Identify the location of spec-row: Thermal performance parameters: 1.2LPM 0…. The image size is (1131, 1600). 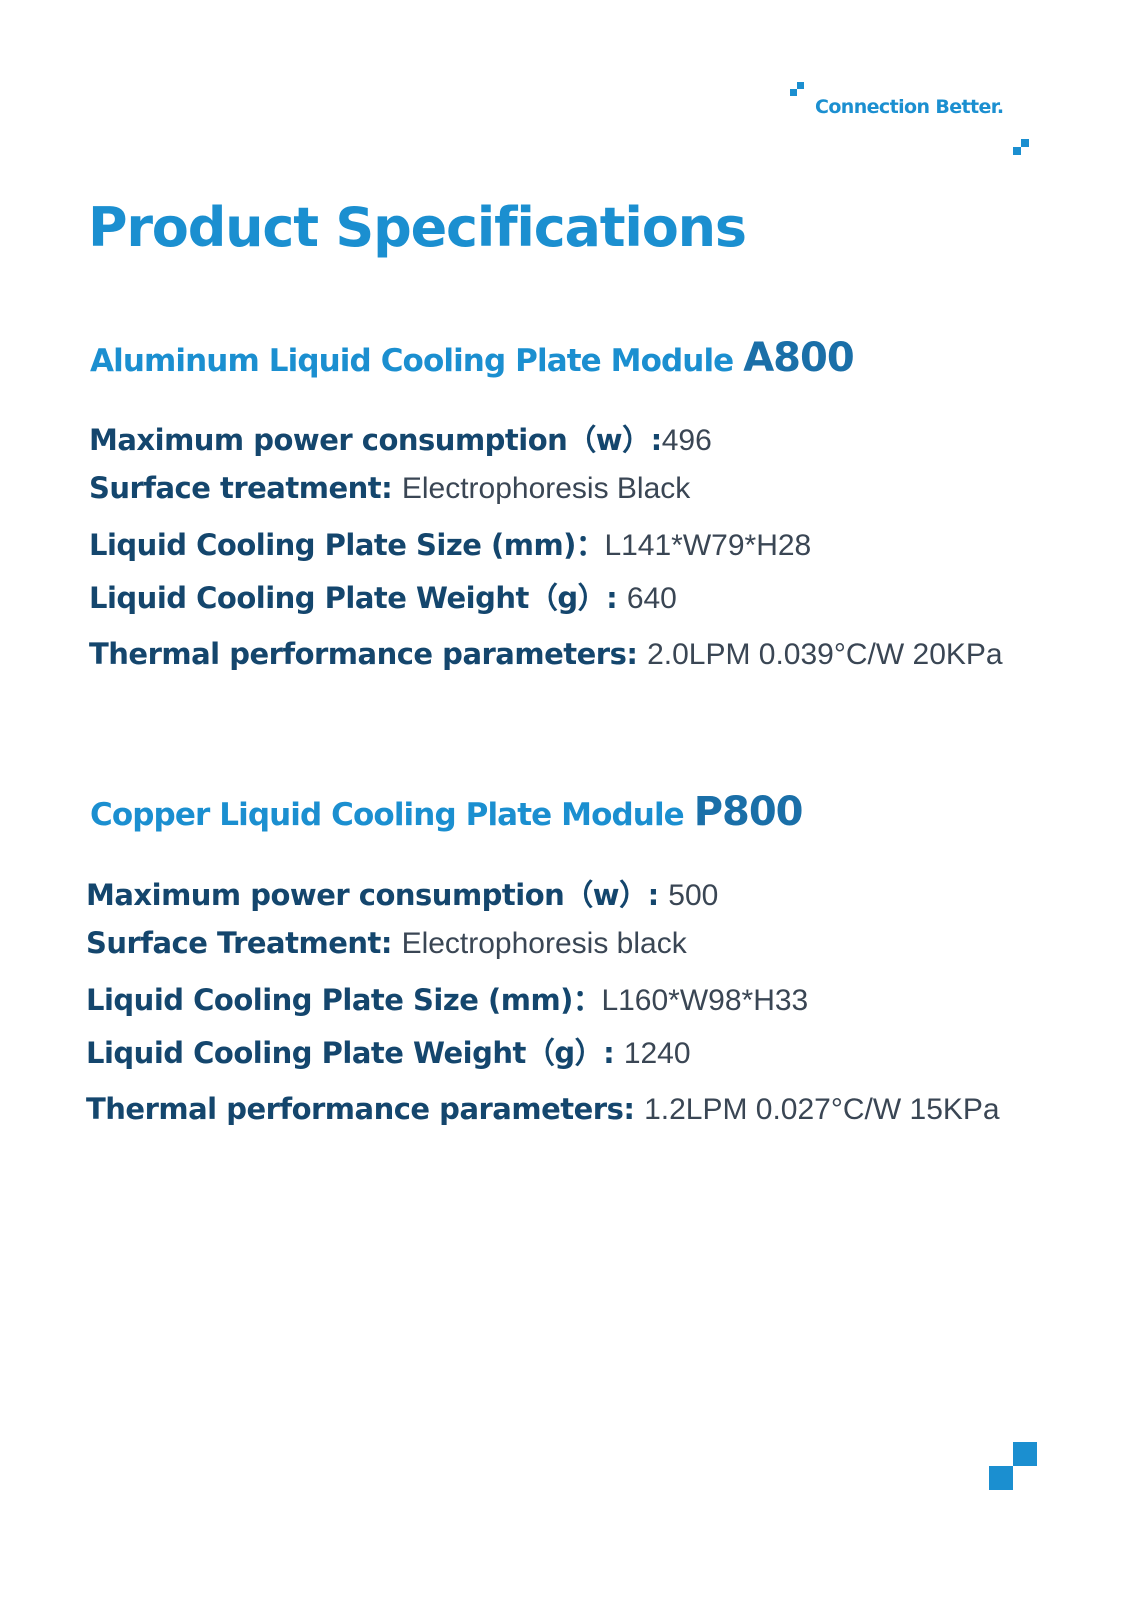
(543, 1109).